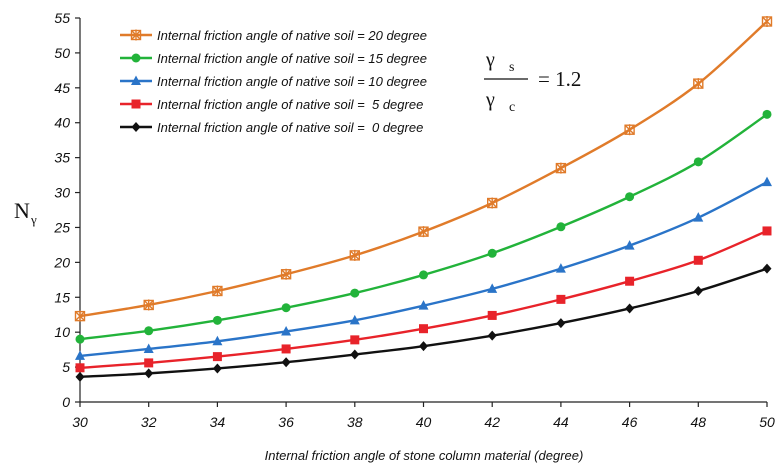 Image resolution: width=777 pixels, height=472 pixels. What do you see at coordinates (149, 422) in the screenshot?
I see `x-tick-label: 32` at bounding box center [149, 422].